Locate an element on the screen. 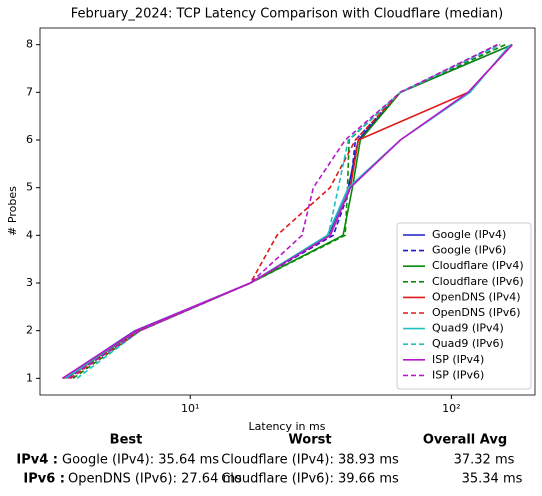 The height and width of the screenshot is (496, 542). table-header: Worst is located at coordinates (309, 440).